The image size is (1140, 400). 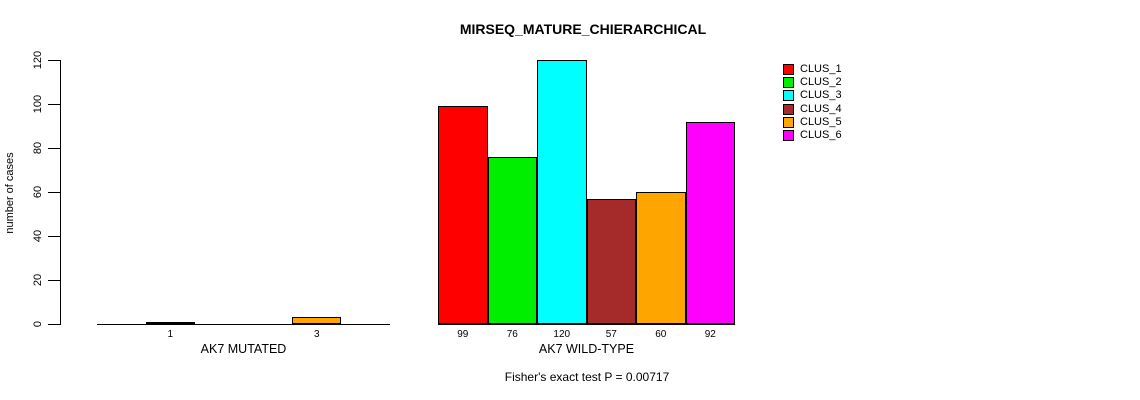 I want to click on y-tick-label: 120, so click(x=38, y=60).